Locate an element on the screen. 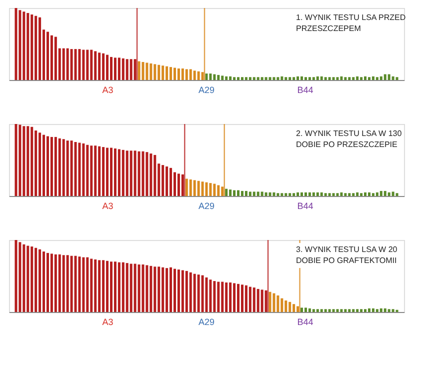 The image size is (422, 365). text: A29 is located at coordinates (206, 206).